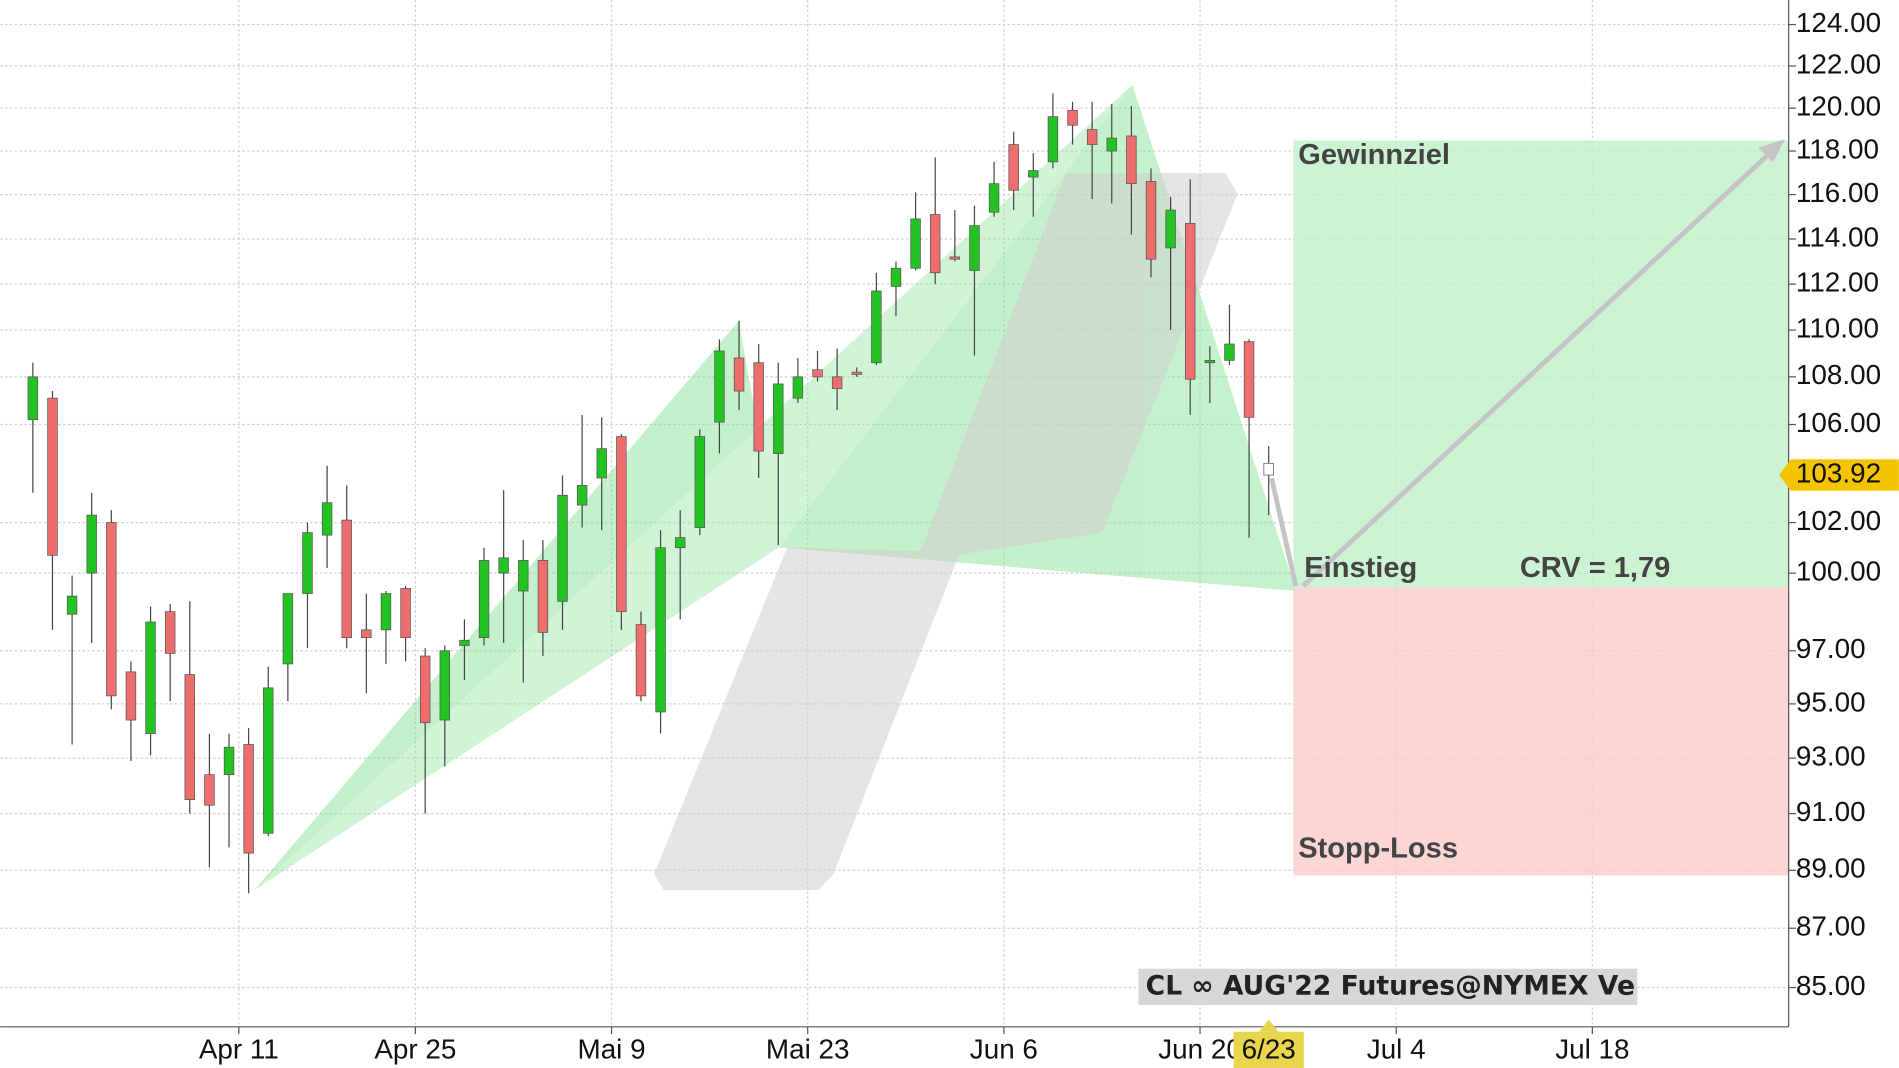  What do you see at coordinates (1831, 756) in the screenshot?
I see `y-tick-label: 93.00` at bounding box center [1831, 756].